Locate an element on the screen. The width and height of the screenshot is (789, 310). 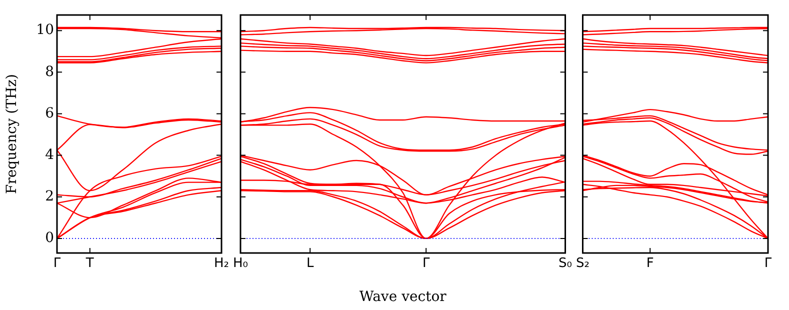
y-tick-label: 4 is located at coordinates (49, 154).